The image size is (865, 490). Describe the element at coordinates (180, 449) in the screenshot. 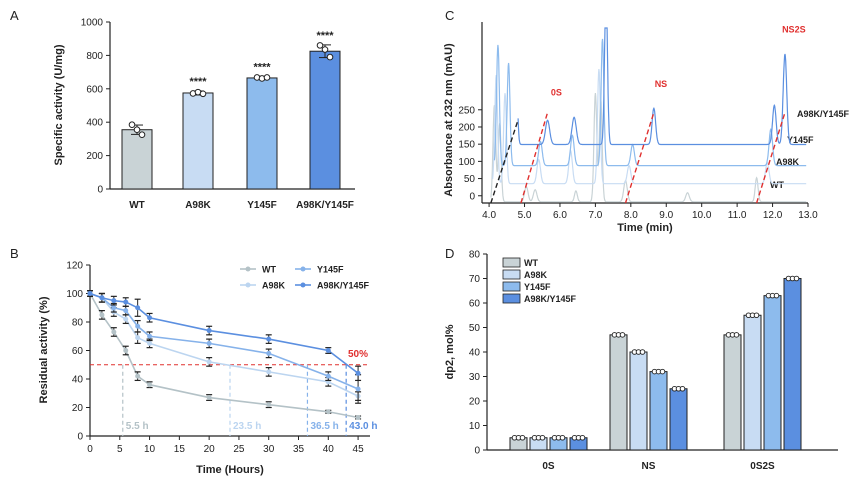

I see `panel-b-x-tick-label: 15` at that location.